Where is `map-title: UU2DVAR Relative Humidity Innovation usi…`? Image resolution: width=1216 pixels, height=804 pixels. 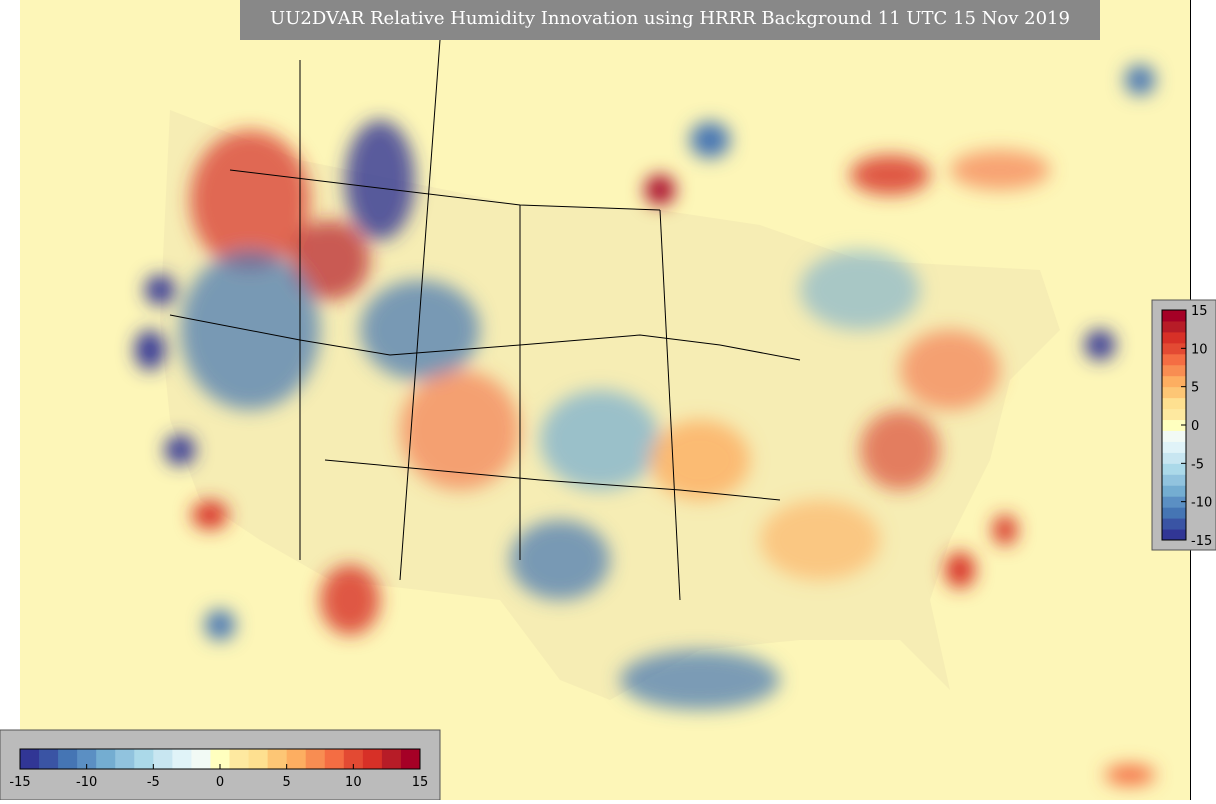
map-title: UU2DVAR Relative Humidity Innovation usi… is located at coordinates (670, 18).